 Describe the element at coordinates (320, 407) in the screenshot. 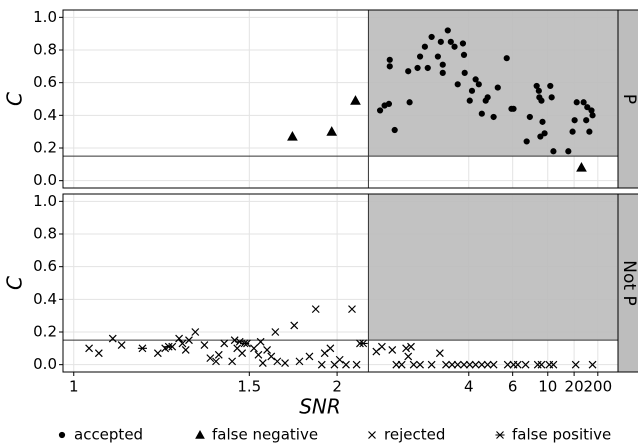

I see `x-axis-title: SNR` at that location.